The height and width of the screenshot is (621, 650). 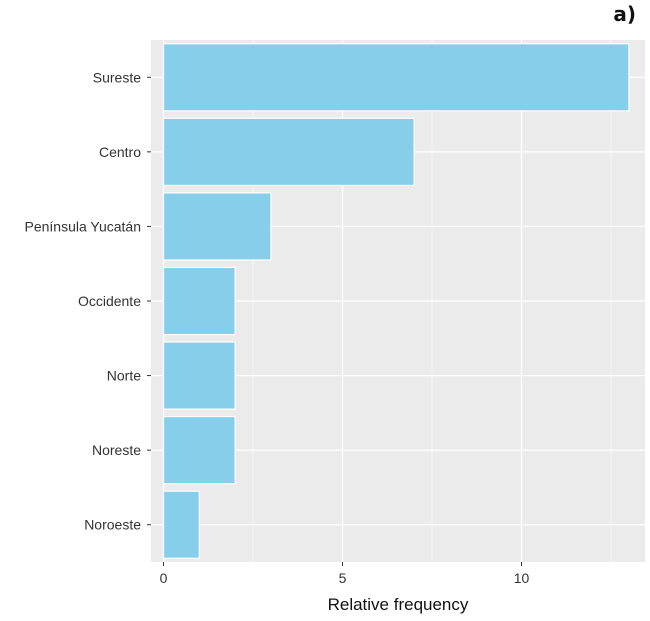 I want to click on y-tick-label: Noroeste, so click(x=112, y=525).